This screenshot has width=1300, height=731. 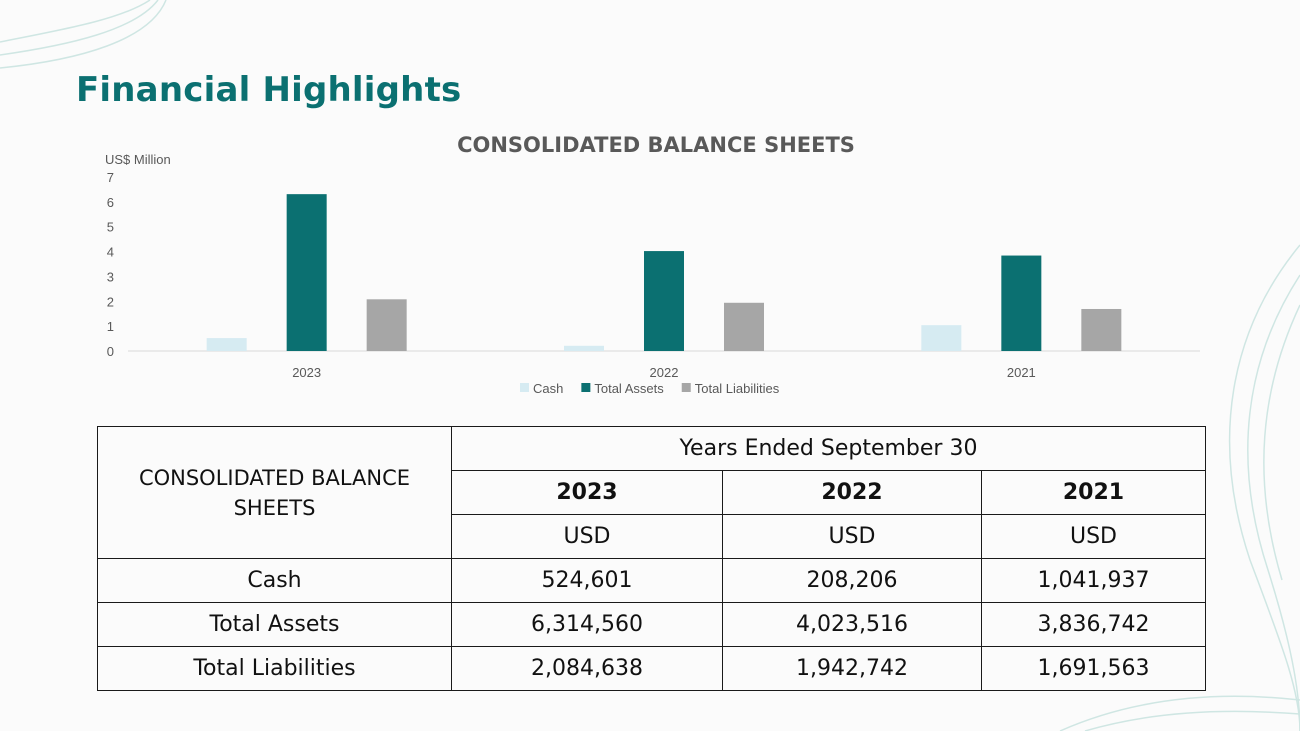 I want to click on year-cell: 2022, so click(x=852, y=492).